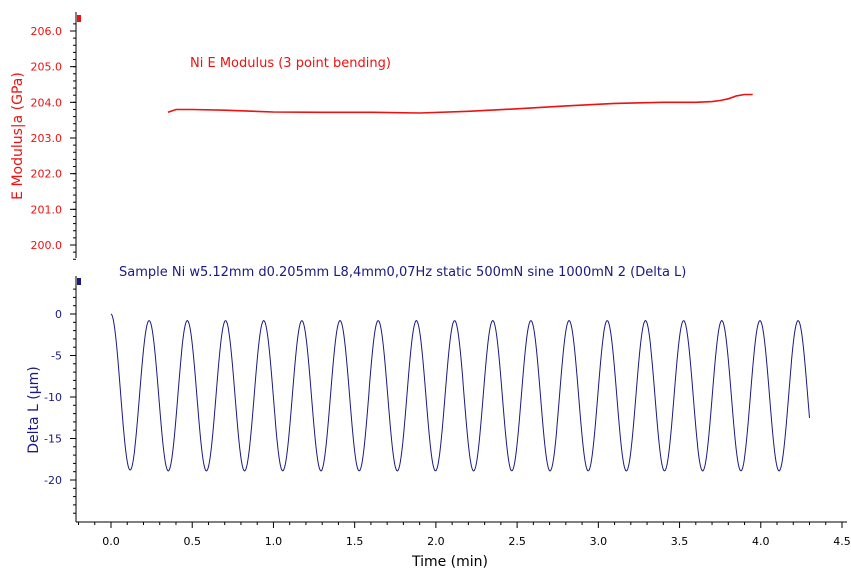 This screenshot has height=569, width=851. I want to click on modulus-y-ticks: 200.0 201.0 202.0 203.0 204.0 205.0 206.0, so click(53, 141).